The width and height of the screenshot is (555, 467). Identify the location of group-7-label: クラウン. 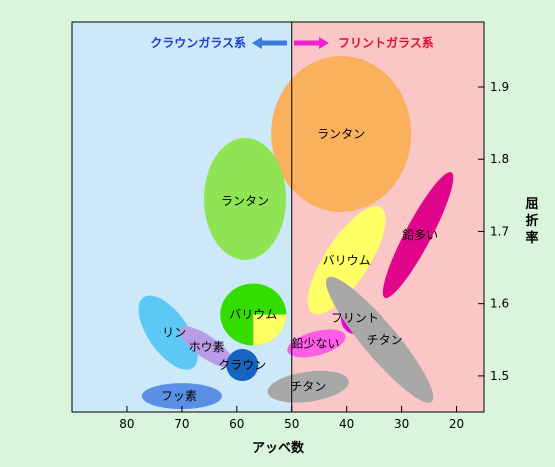
(242, 365).